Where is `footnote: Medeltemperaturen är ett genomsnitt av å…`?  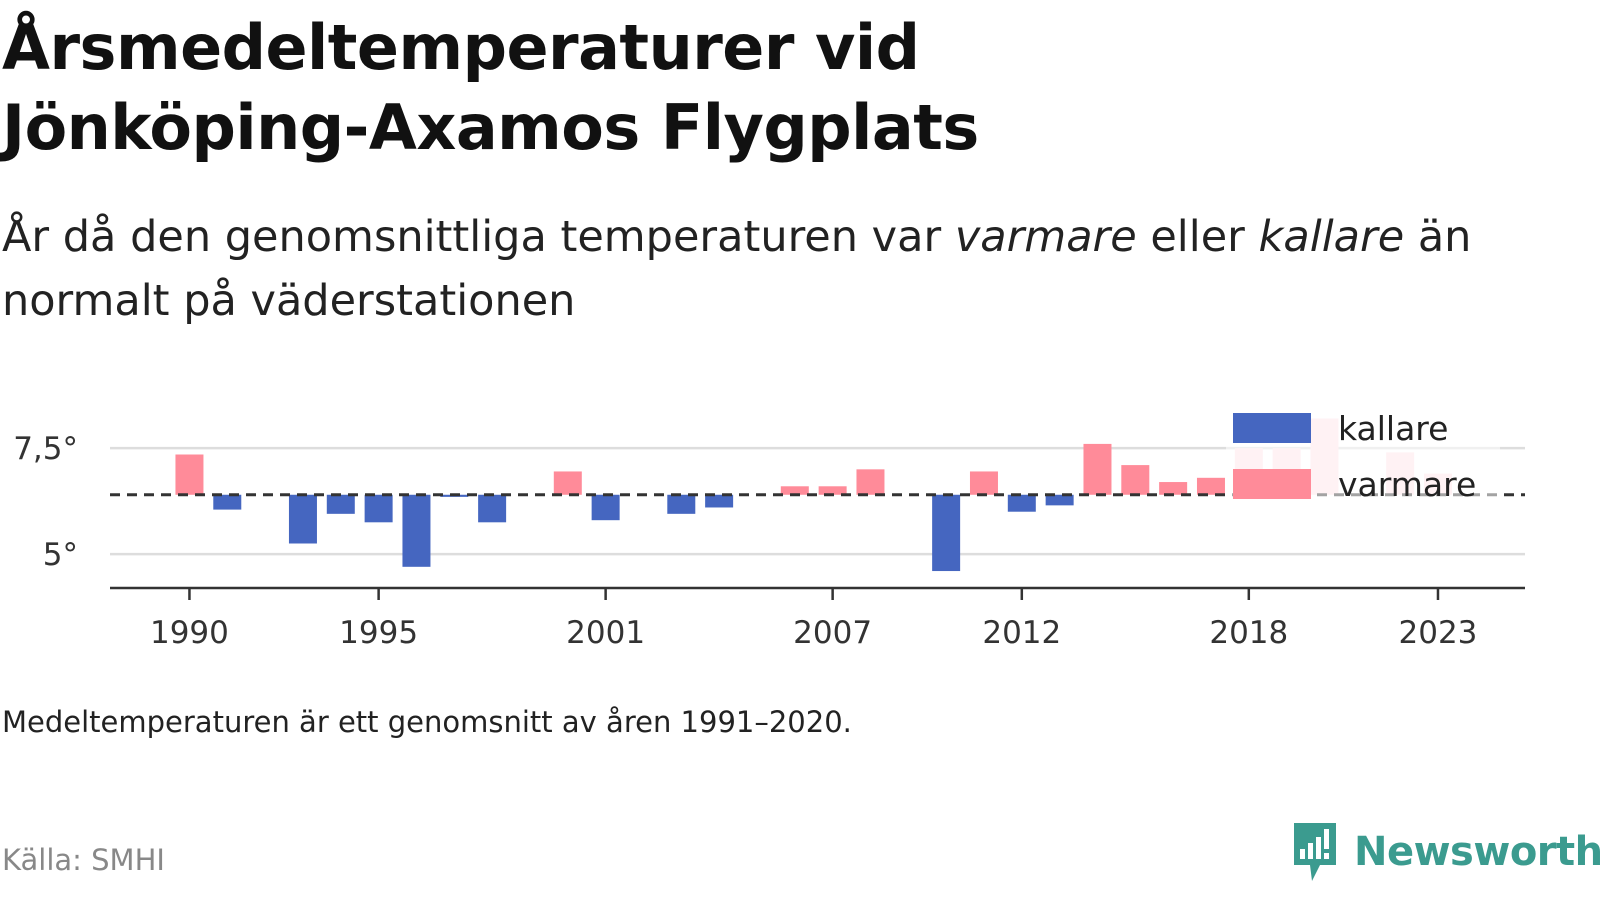
footnote: Medeltemperaturen är ett genomsnitt av å… is located at coordinates (427, 722).